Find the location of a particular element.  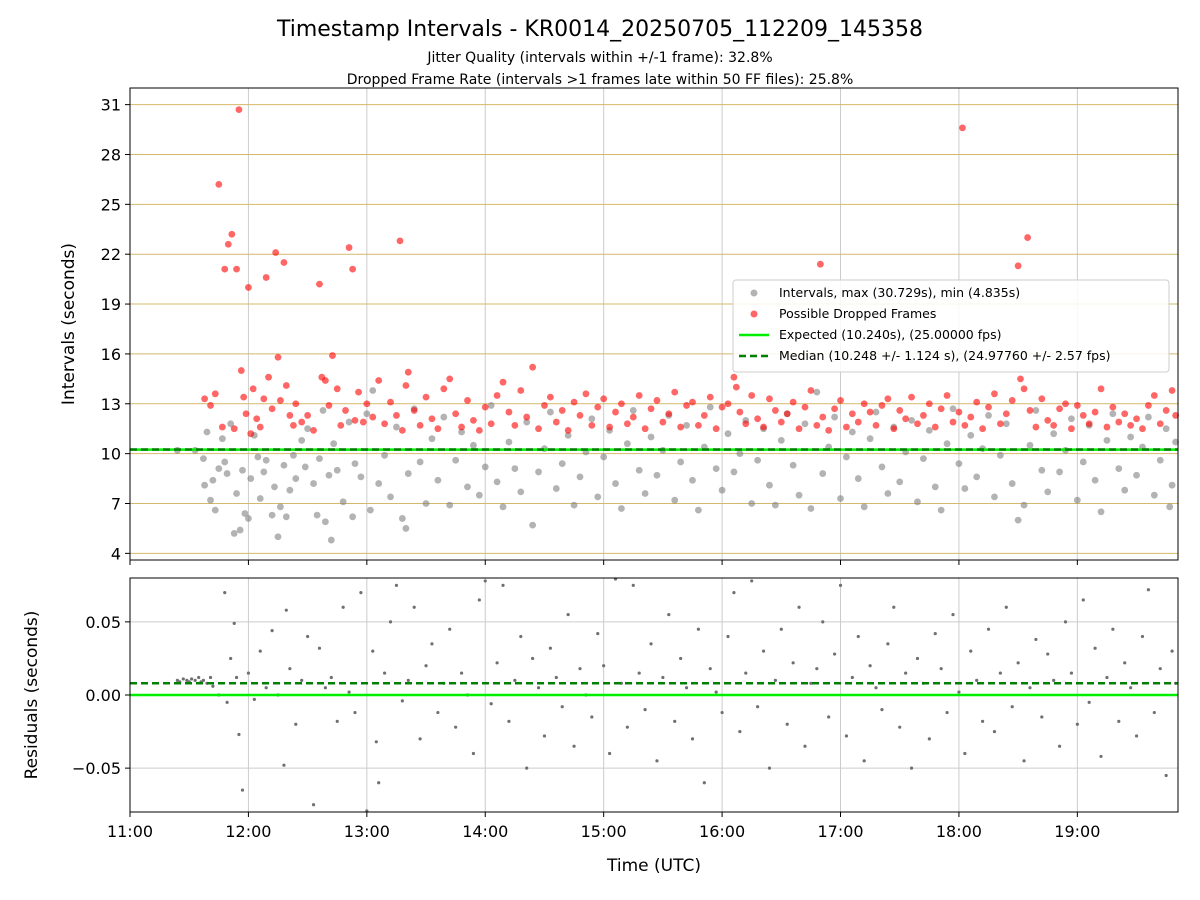

residuals-y-axis-label: Residuals (seconds) is located at coordinates (32, 695).